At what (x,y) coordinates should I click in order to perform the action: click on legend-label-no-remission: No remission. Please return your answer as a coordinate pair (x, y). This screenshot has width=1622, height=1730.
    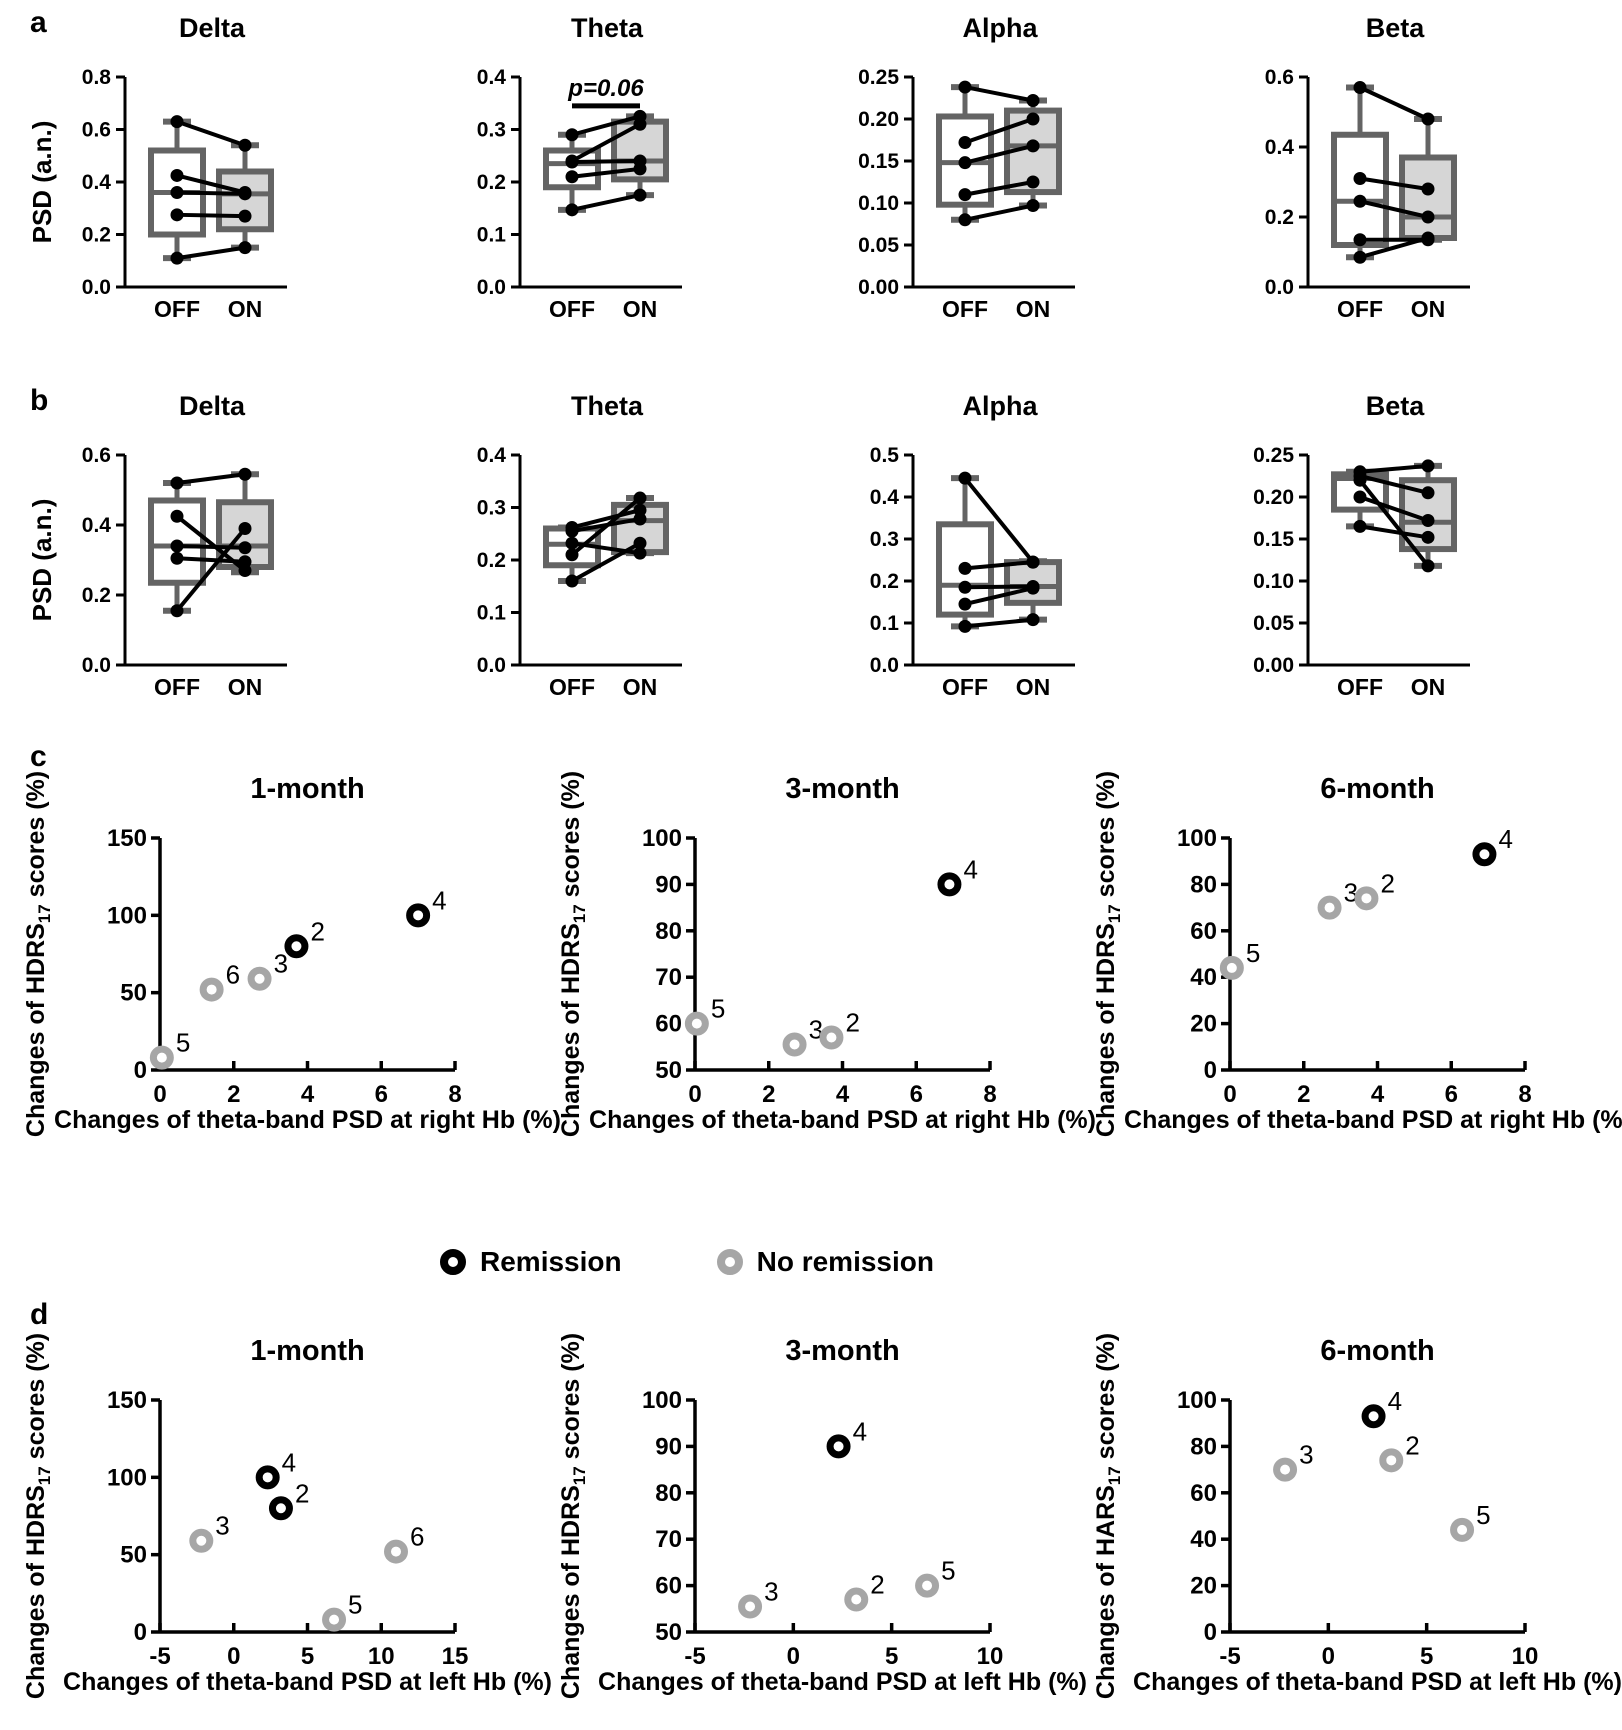
    Looking at the image, I should click on (845, 1261).